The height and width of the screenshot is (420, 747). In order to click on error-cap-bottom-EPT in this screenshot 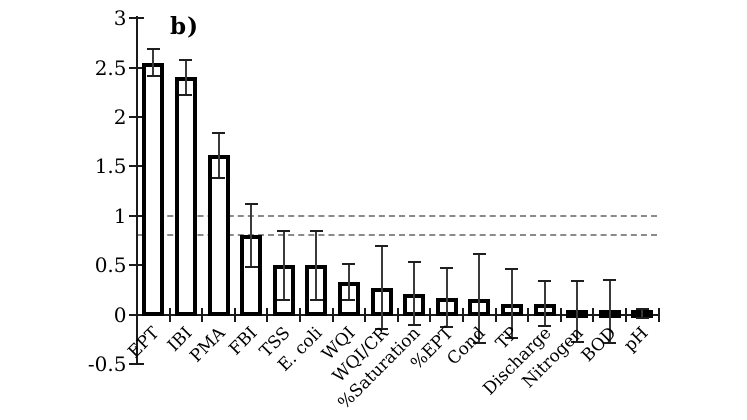, I will do `click(153, 76)`.